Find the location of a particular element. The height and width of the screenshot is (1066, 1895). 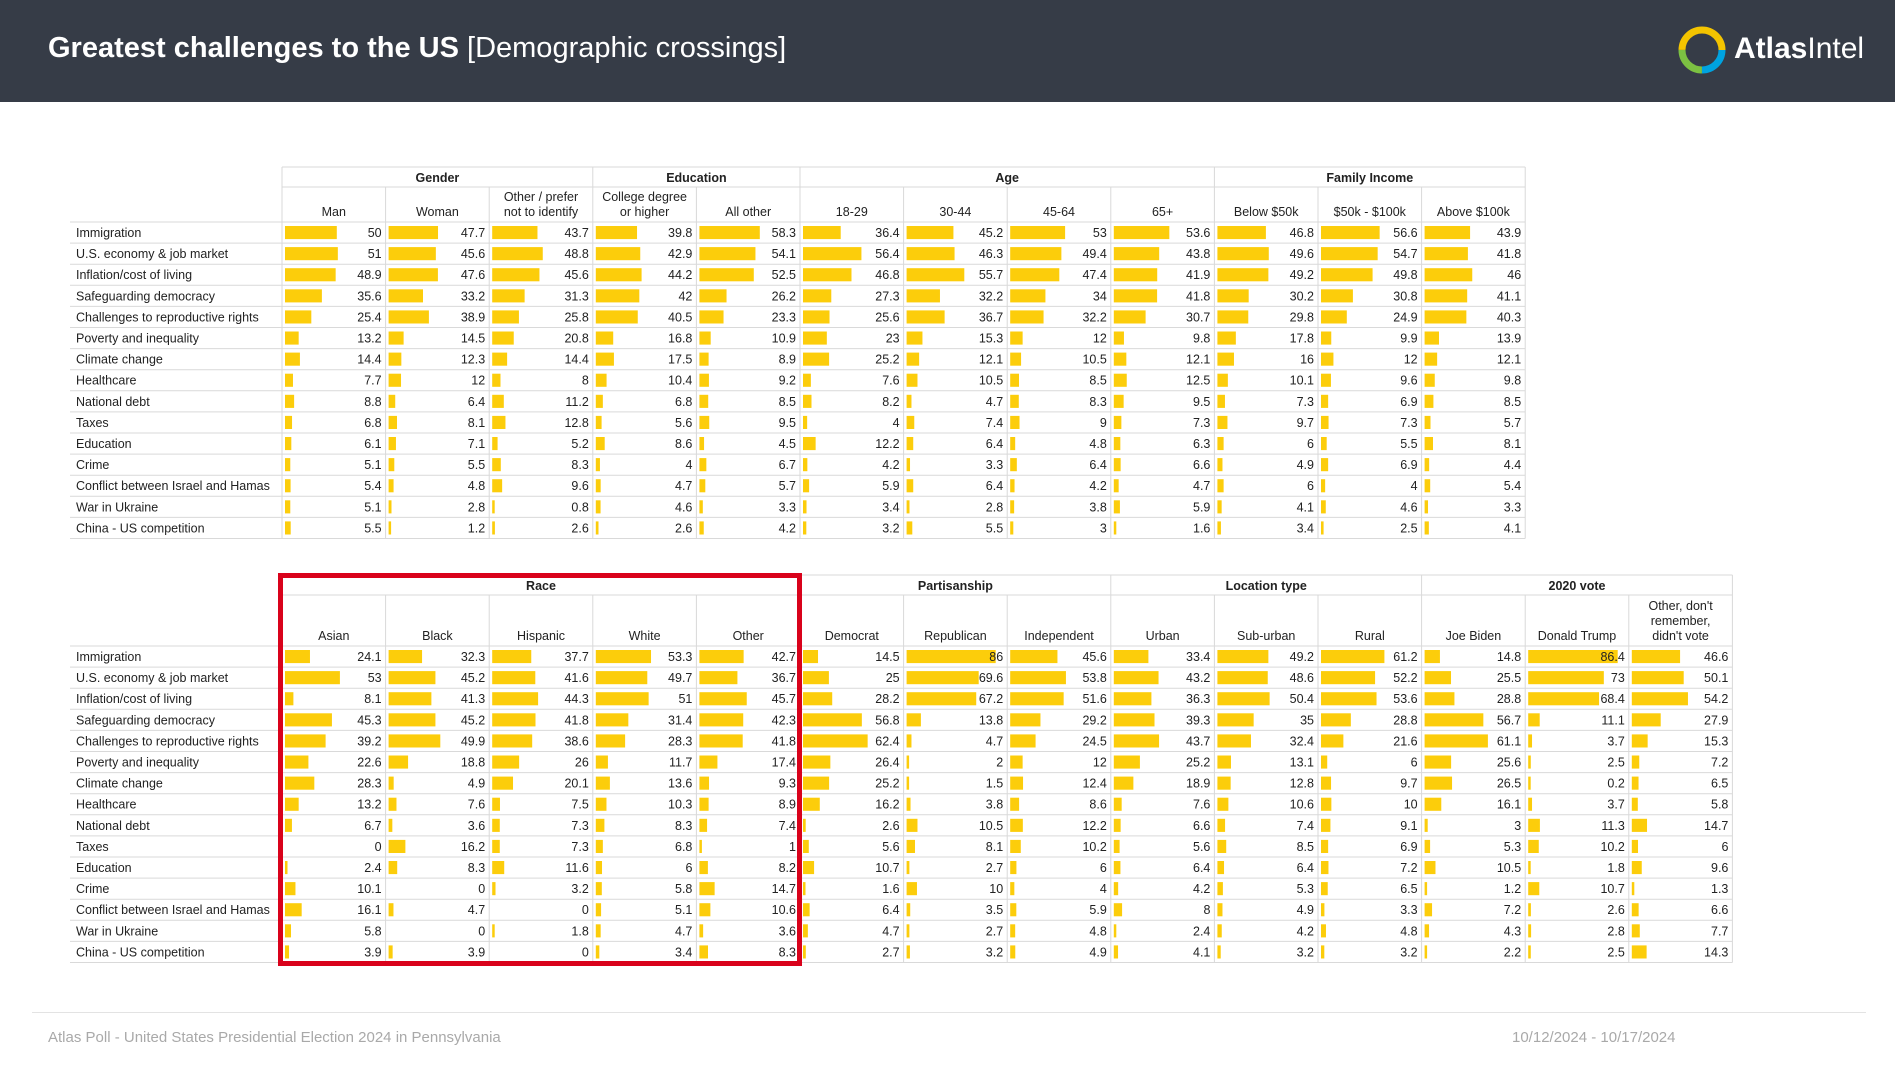

table2-value-white-u-s-economy-job-market: 49.7 is located at coordinates (680, 678).